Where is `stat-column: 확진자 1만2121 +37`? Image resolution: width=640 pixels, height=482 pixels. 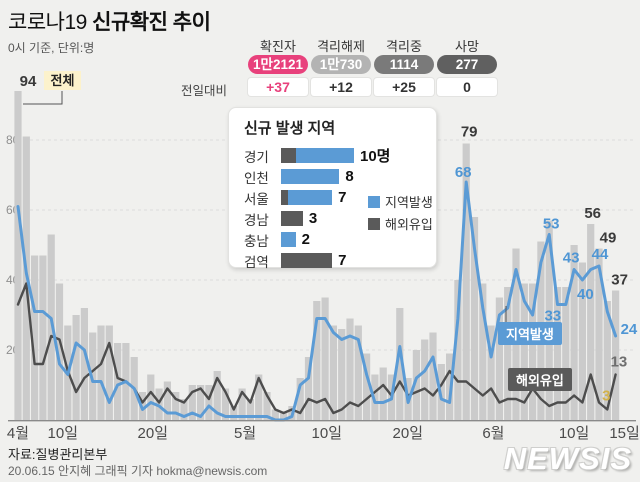 stat-column: 확진자 1만2121 +37 is located at coordinates (278, 66).